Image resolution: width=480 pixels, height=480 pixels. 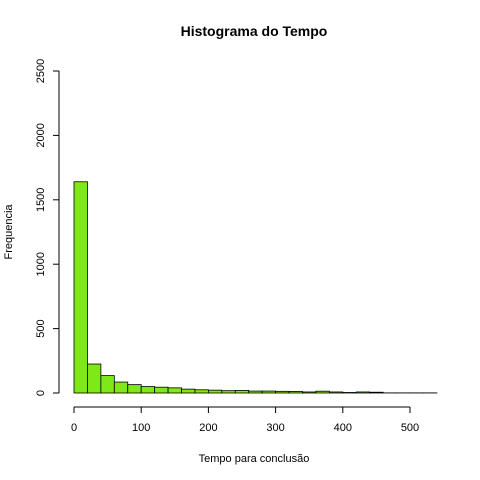 What do you see at coordinates (41, 71) in the screenshot?
I see `y-tick-label: 2500` at bounding box center [41, 71].